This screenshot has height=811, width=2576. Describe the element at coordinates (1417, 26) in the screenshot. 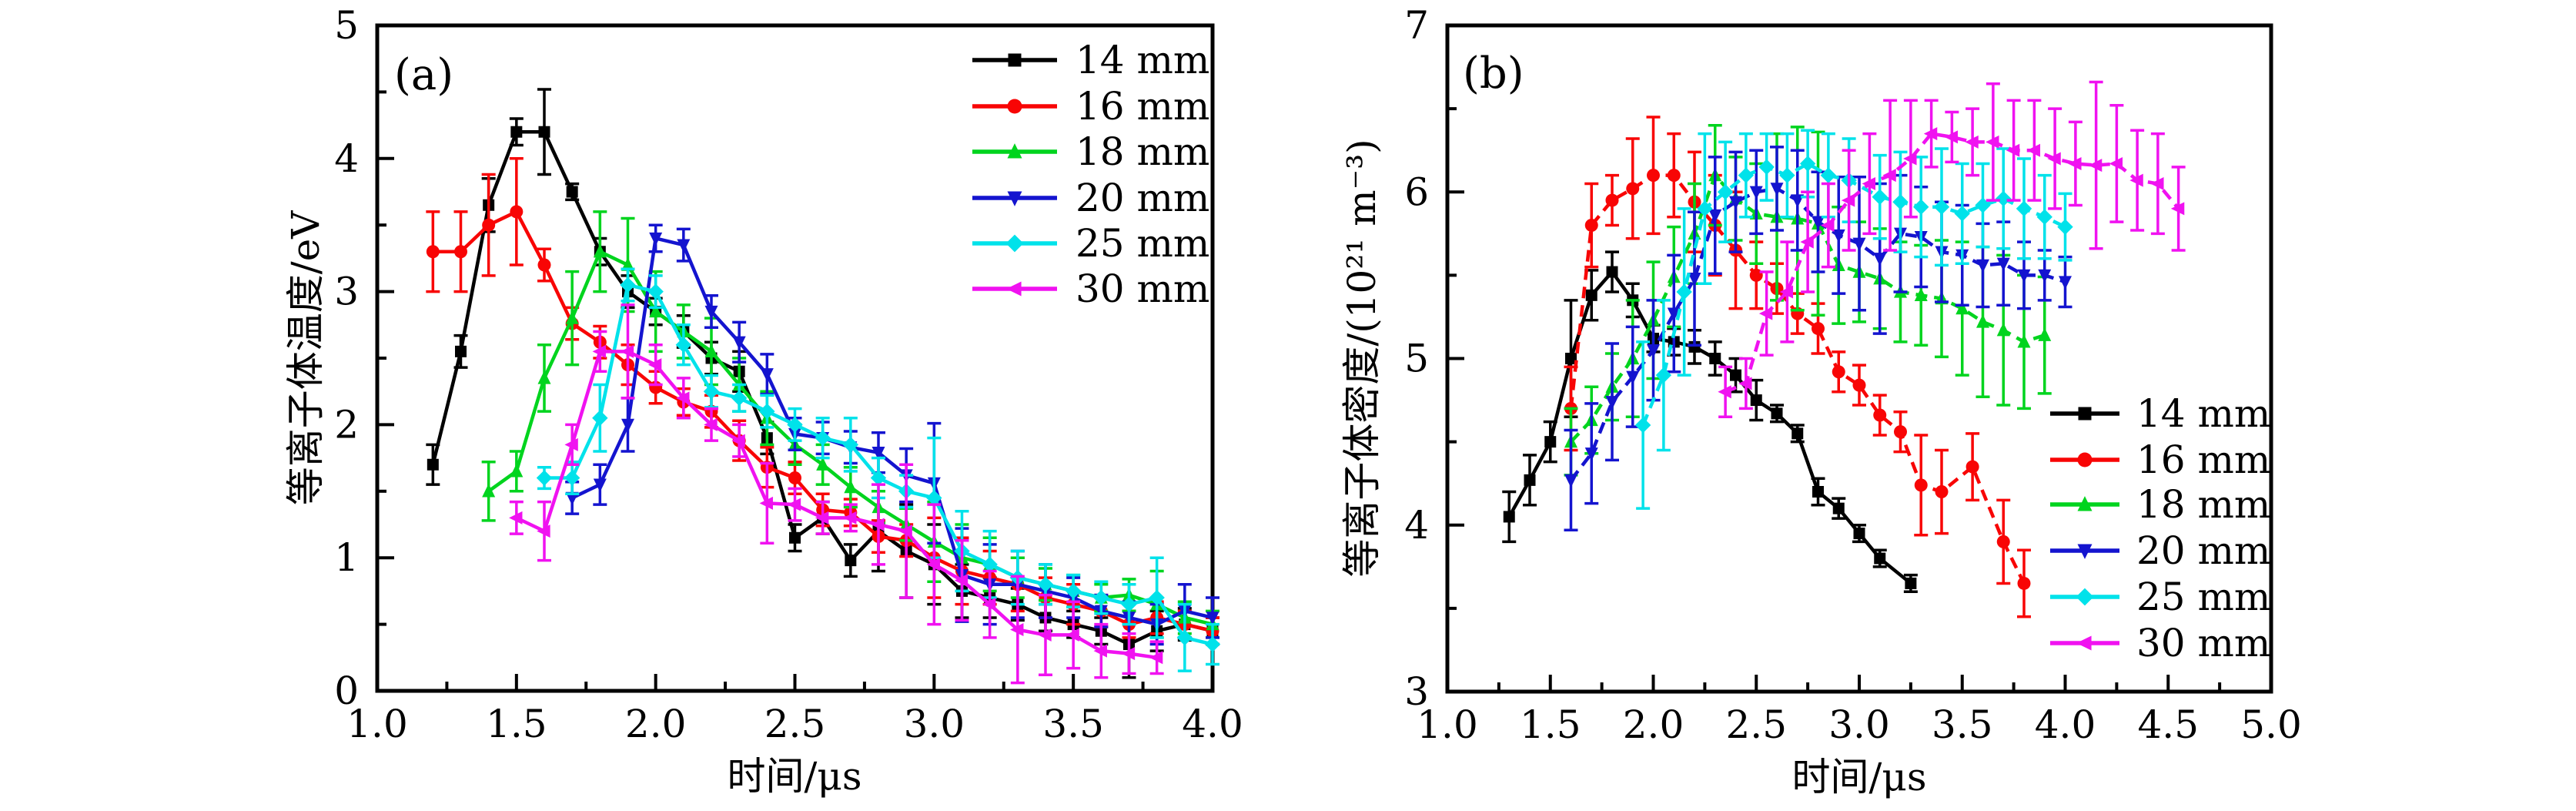

I see `y-tick-label-b: 7` at that location.